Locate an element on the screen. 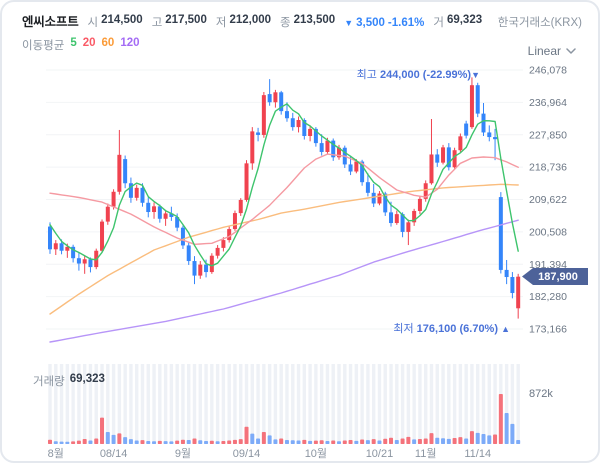  svg-text: 11월 is located at coordinates (426, 453).